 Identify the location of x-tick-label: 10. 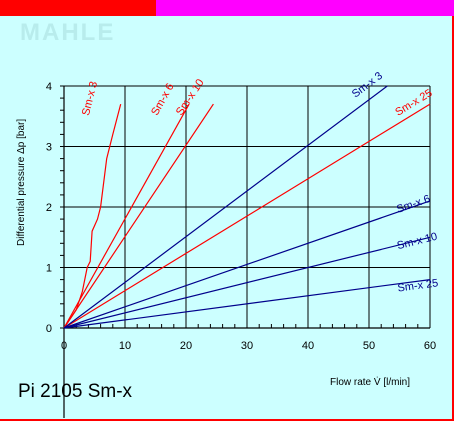
(125, 346).